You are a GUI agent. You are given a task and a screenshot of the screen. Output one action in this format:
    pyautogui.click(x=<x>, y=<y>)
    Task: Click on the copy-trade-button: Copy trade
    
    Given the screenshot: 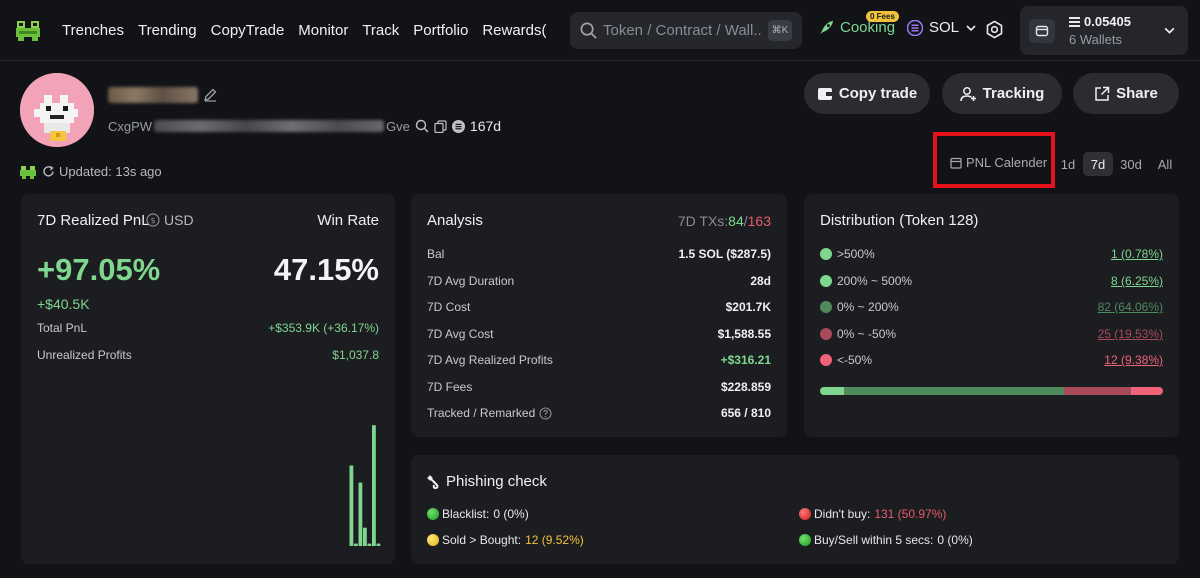 What is the action you would take?
    pyautogui.click(x=867, y=93)
    